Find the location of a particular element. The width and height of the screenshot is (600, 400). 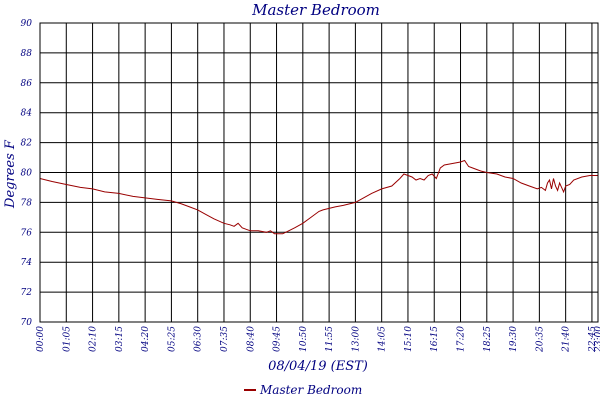

x-tick-label: 04:20 is located at coordinates (146, 339).